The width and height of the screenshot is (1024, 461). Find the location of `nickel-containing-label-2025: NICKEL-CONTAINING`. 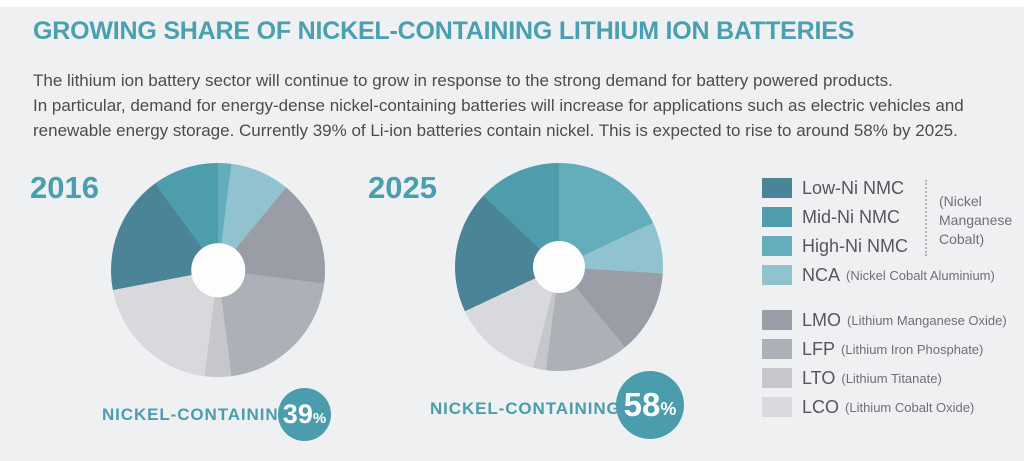

nickel-containing-label-2025: NICKEL-CONTAINING is located at coordinates (525, 408).